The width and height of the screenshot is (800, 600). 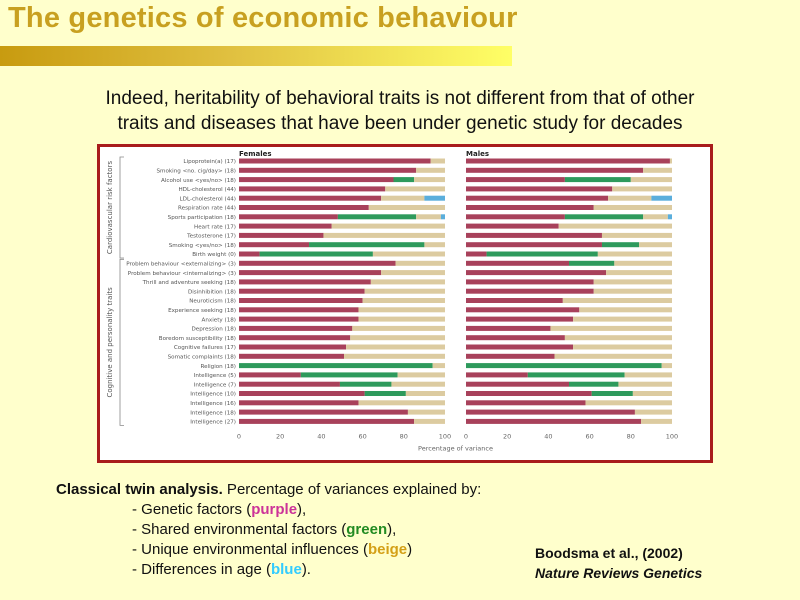 I want to click on category-label: Intelligence (18), so click(x=213, y=413).